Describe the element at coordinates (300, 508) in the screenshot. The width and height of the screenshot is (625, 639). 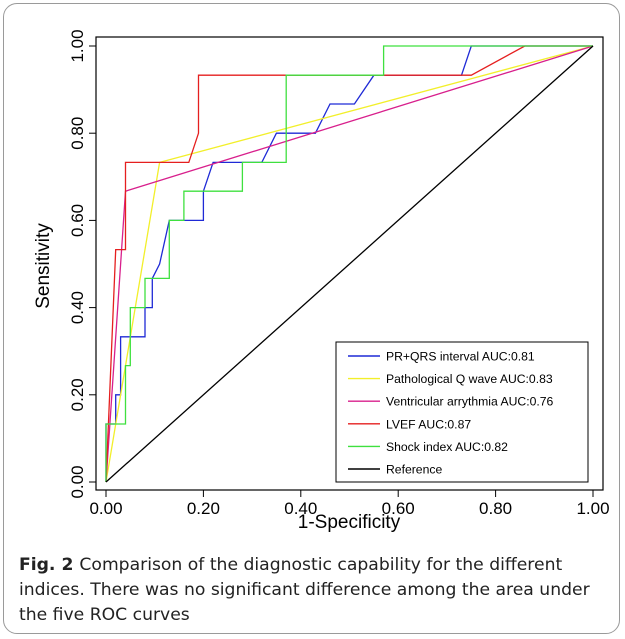
I see `x-tick-label: 0.40` at that location.